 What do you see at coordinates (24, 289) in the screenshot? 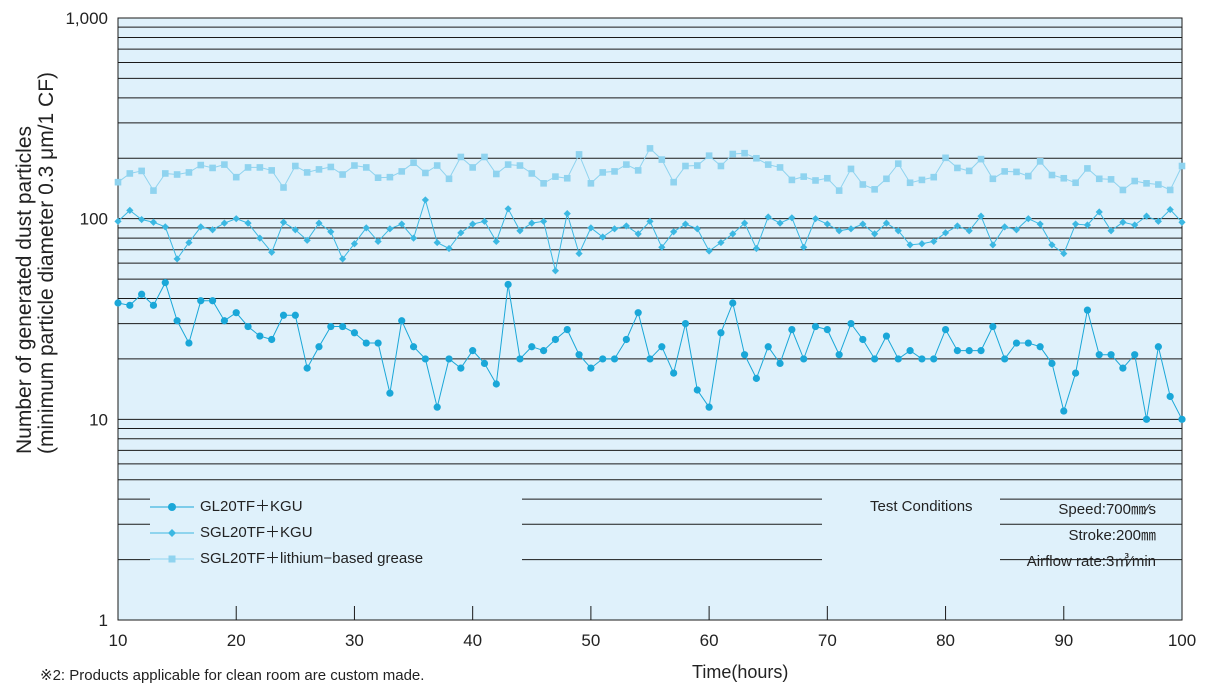
I see `y-axis-title-line1: Number of generated dust particles` at bounding box center [24, 289].